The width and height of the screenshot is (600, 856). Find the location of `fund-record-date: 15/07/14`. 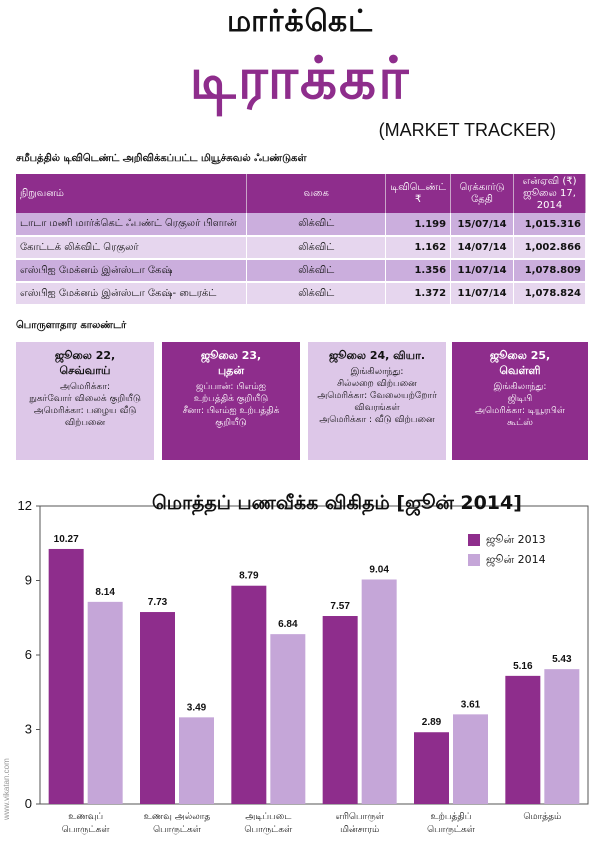

fund-record-date: 15/07/14 is located at coordinates (482, 225).